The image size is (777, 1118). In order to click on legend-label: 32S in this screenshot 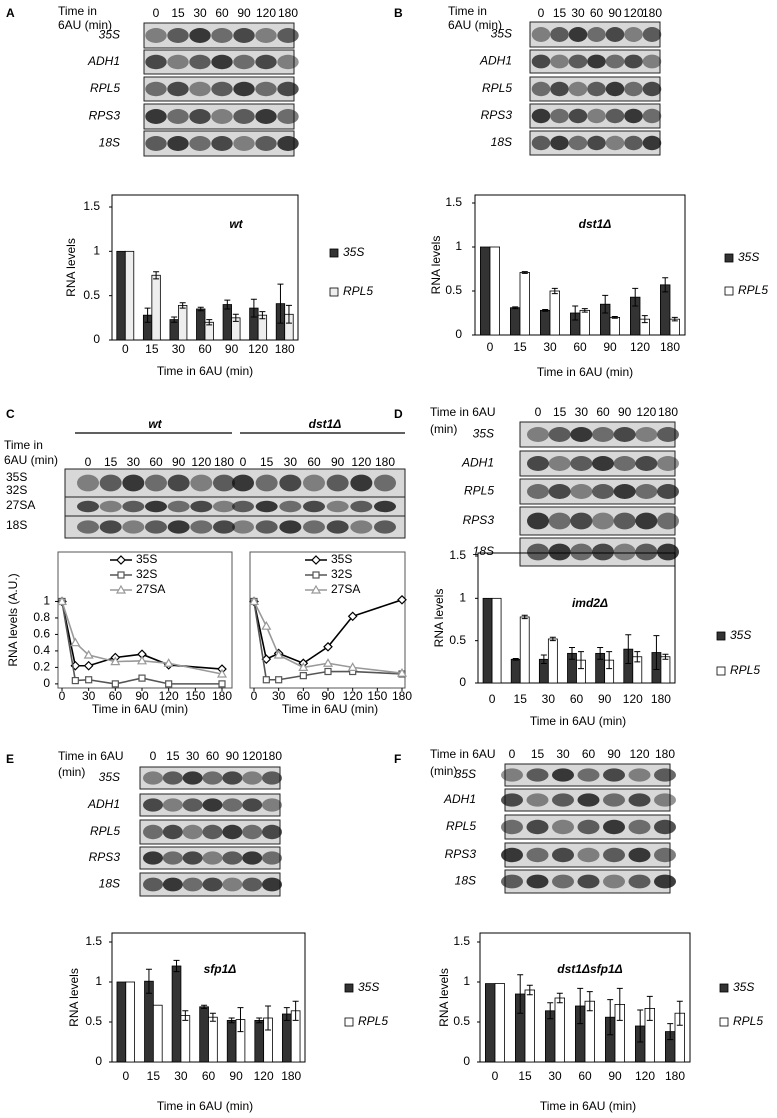, I will do `click(146, 574)`.